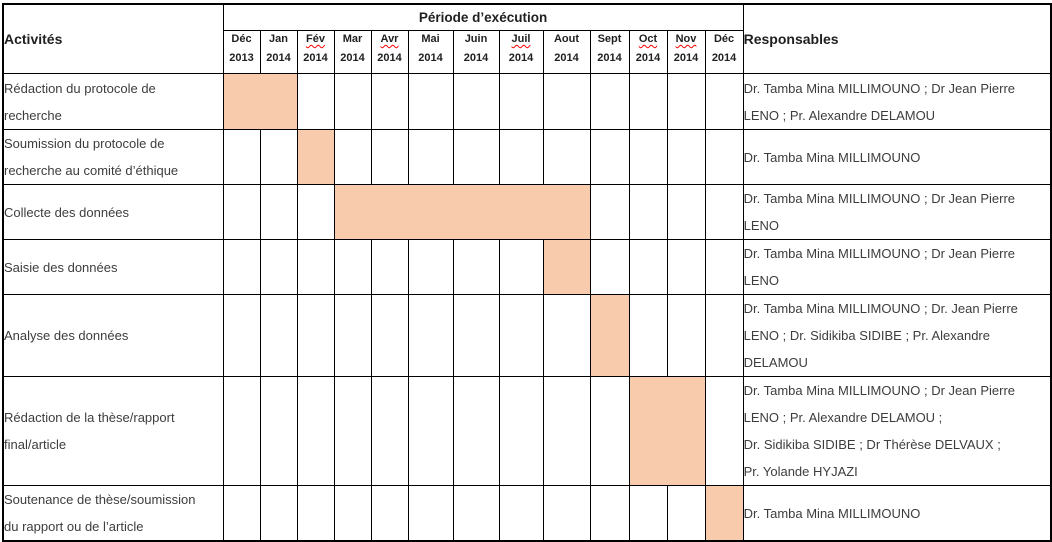 The width and height of the screenshot is (1052, 542). What do you see at coordinates (315, 39) in the screenshot?
I see `month-label: Fév` at bounding box center [315, 39].